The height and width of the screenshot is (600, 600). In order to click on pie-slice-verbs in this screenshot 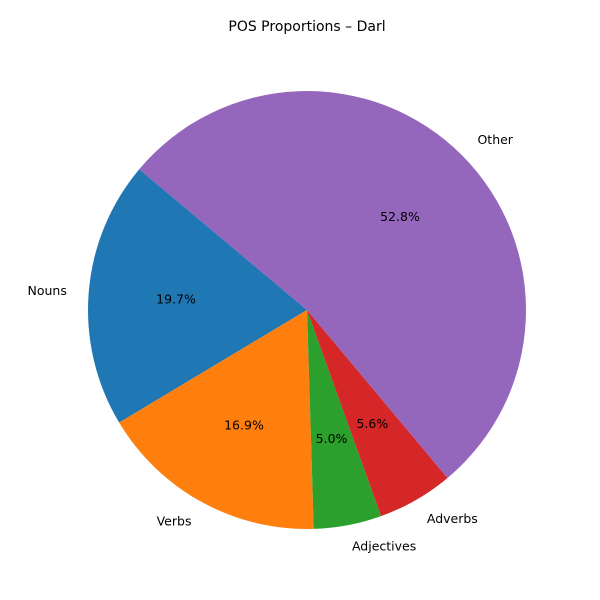, I will do `click(216, 419)`.